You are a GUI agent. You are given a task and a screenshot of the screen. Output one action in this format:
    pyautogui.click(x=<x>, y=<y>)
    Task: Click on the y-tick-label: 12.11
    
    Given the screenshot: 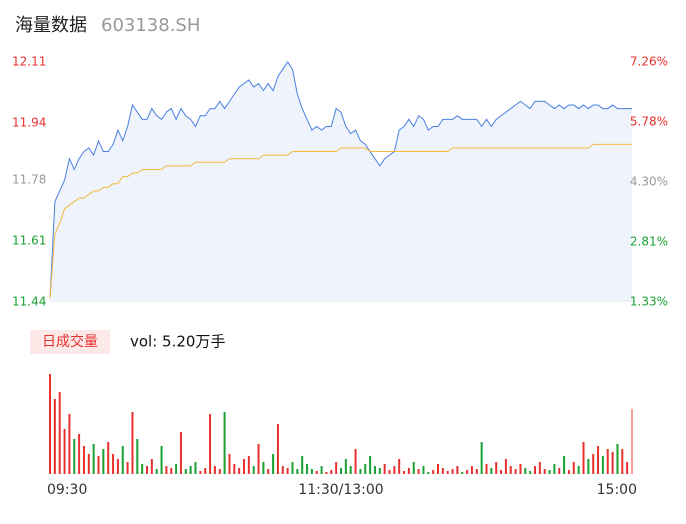 What is the action you would take?
    pyautogui.click(x=29, y=62)
    